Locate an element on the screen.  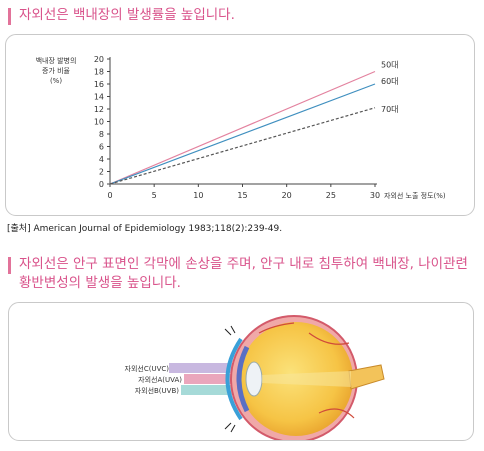
y-tick-label: 6 is located at coordinates (101, 147).